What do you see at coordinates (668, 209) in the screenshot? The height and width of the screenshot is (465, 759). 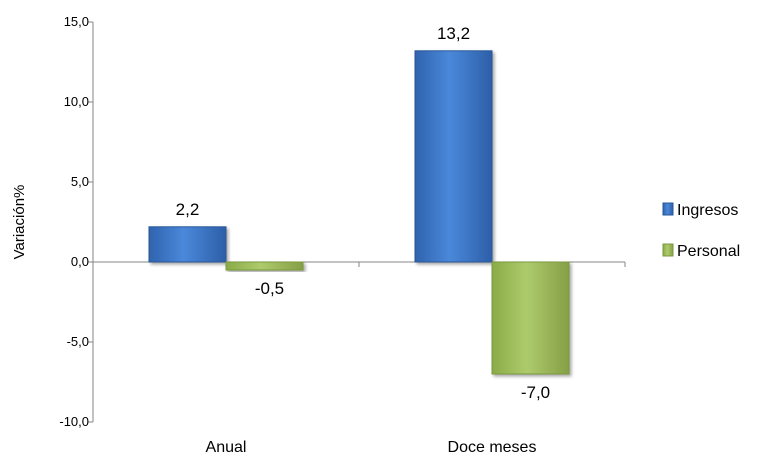 I see `legend-swatch-ingresos` at bounding box center [668, 209].